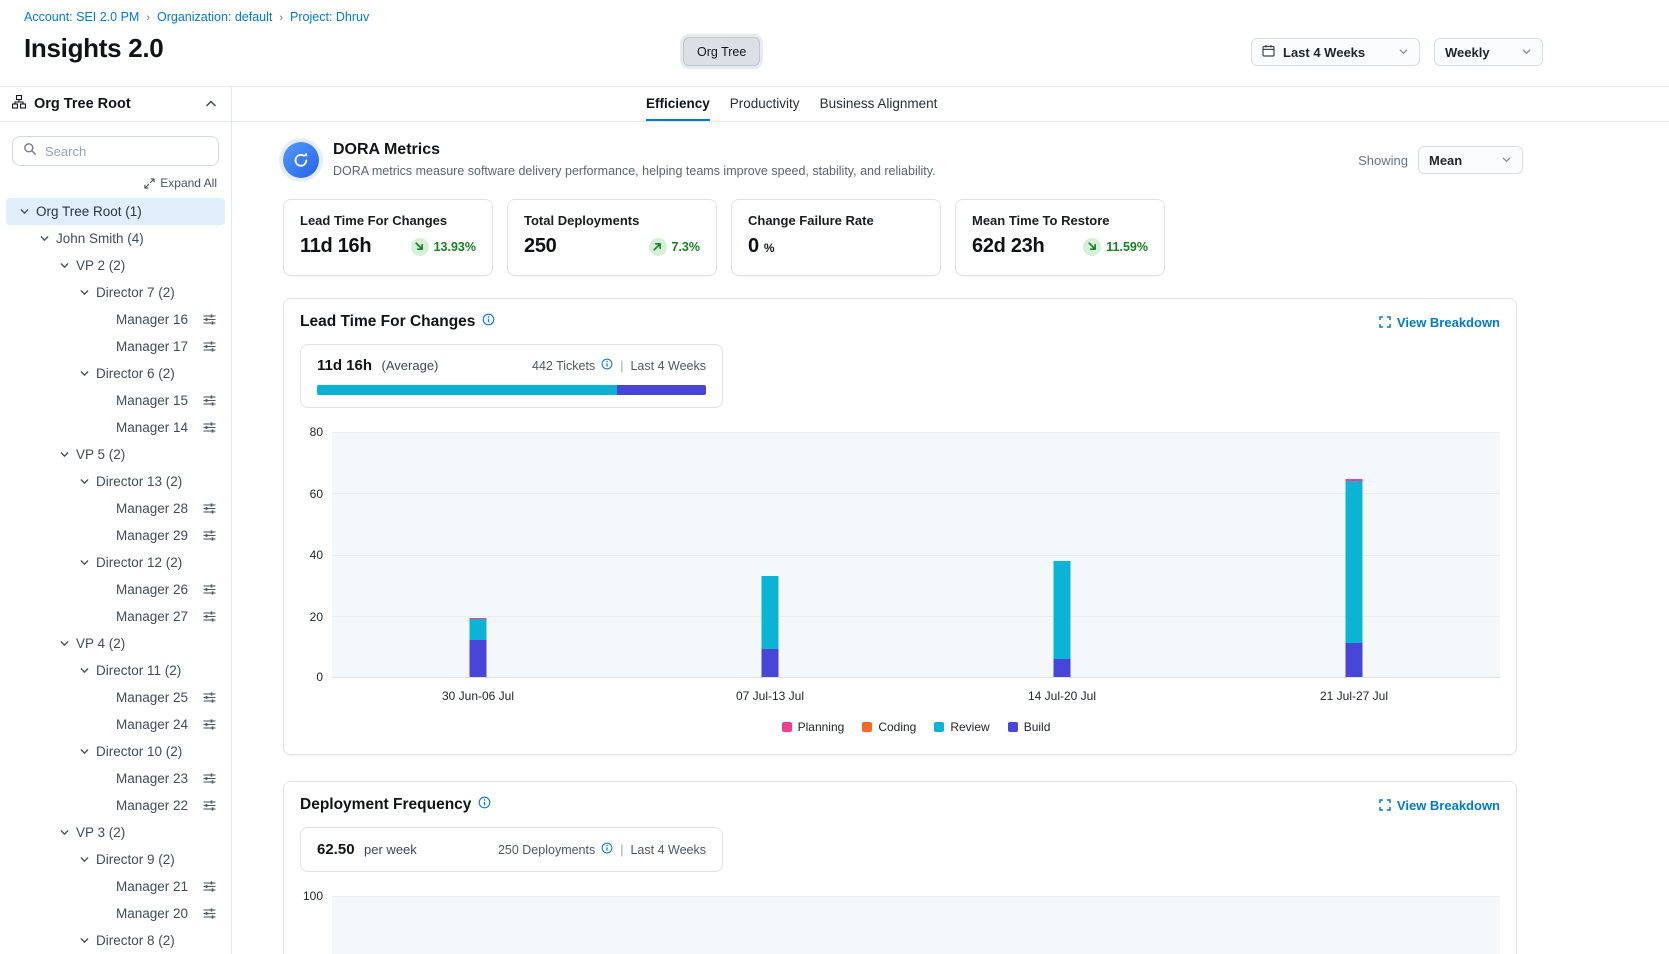 This screenshot has width=1669, height=954. What do you see at coordinates (115, 913) in the screenshot?
I see `tree-item: Manager 20` at bounding box center [115, 913].